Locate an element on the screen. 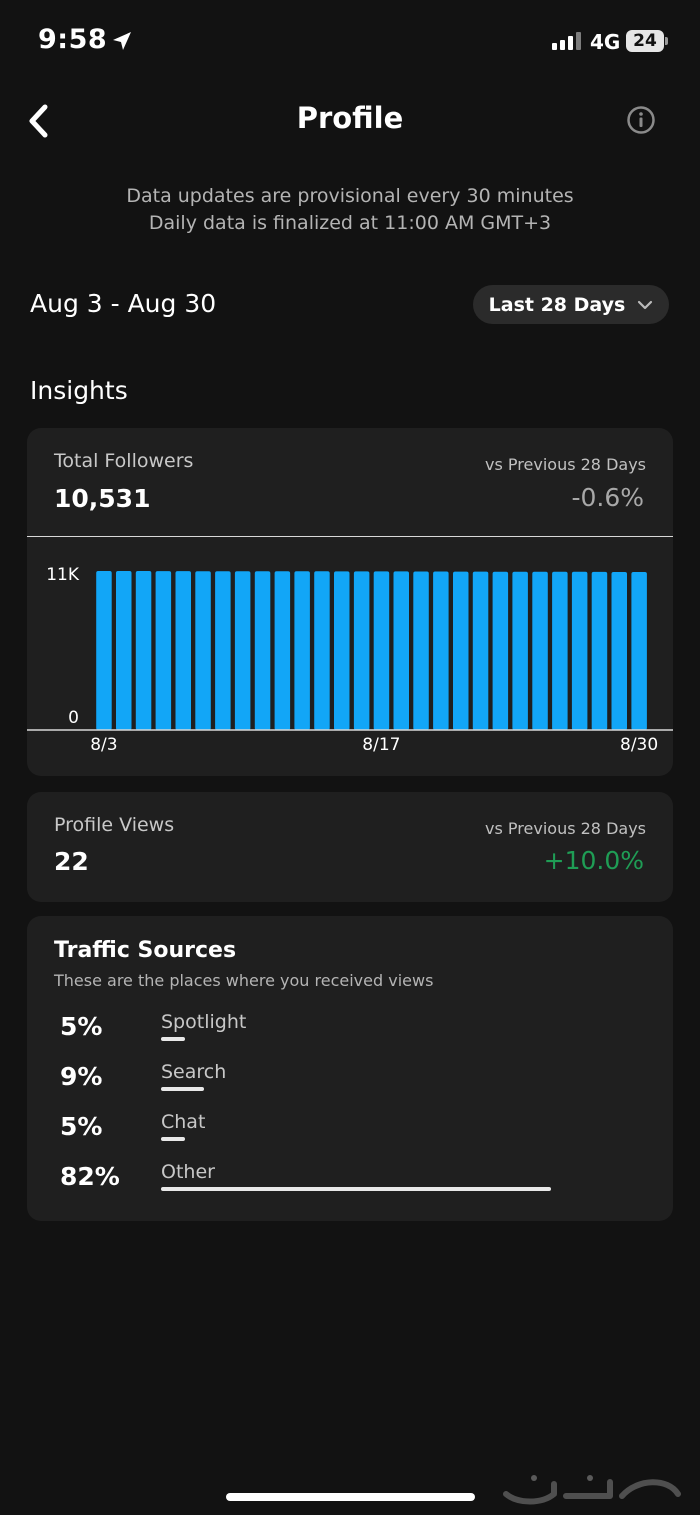  traffic-source-name: Search is located at coordinates (194, 1072).